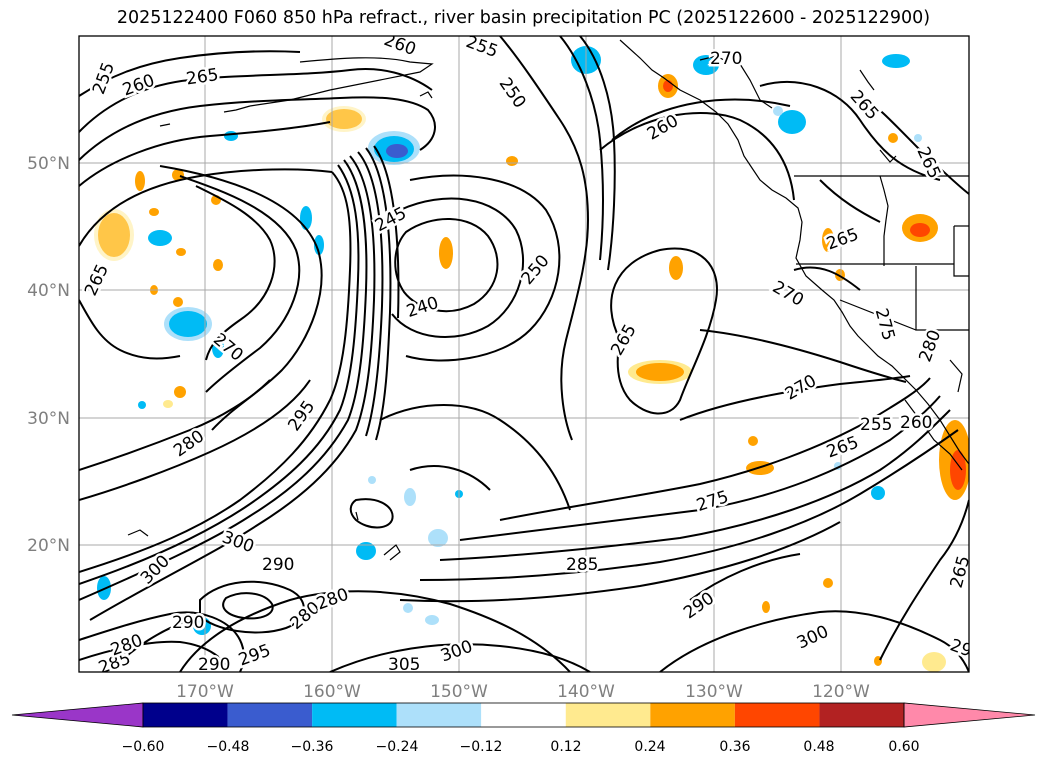 The image size is (1047, 765). I want to click on colorbar-tick: 0.60, so click(903, 747).